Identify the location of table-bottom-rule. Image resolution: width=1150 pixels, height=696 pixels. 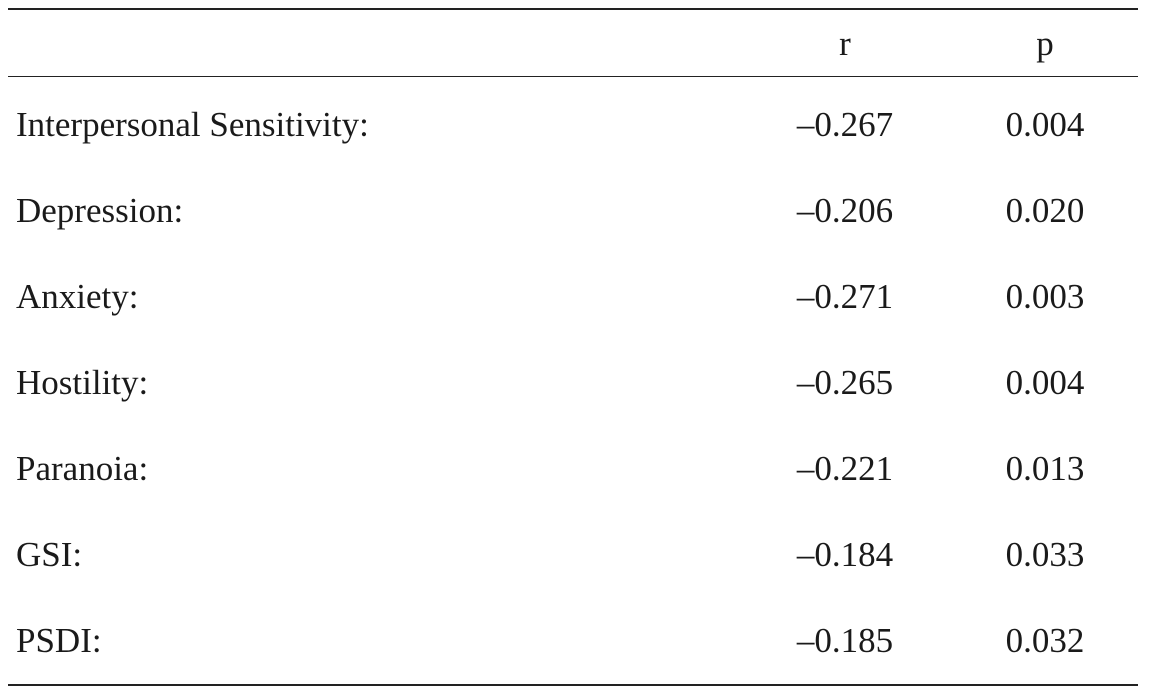
(573, 685).